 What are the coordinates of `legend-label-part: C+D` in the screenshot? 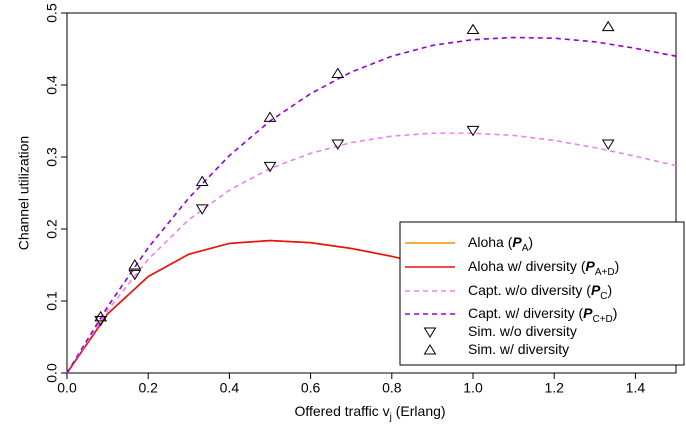 It's located at (602, 319).